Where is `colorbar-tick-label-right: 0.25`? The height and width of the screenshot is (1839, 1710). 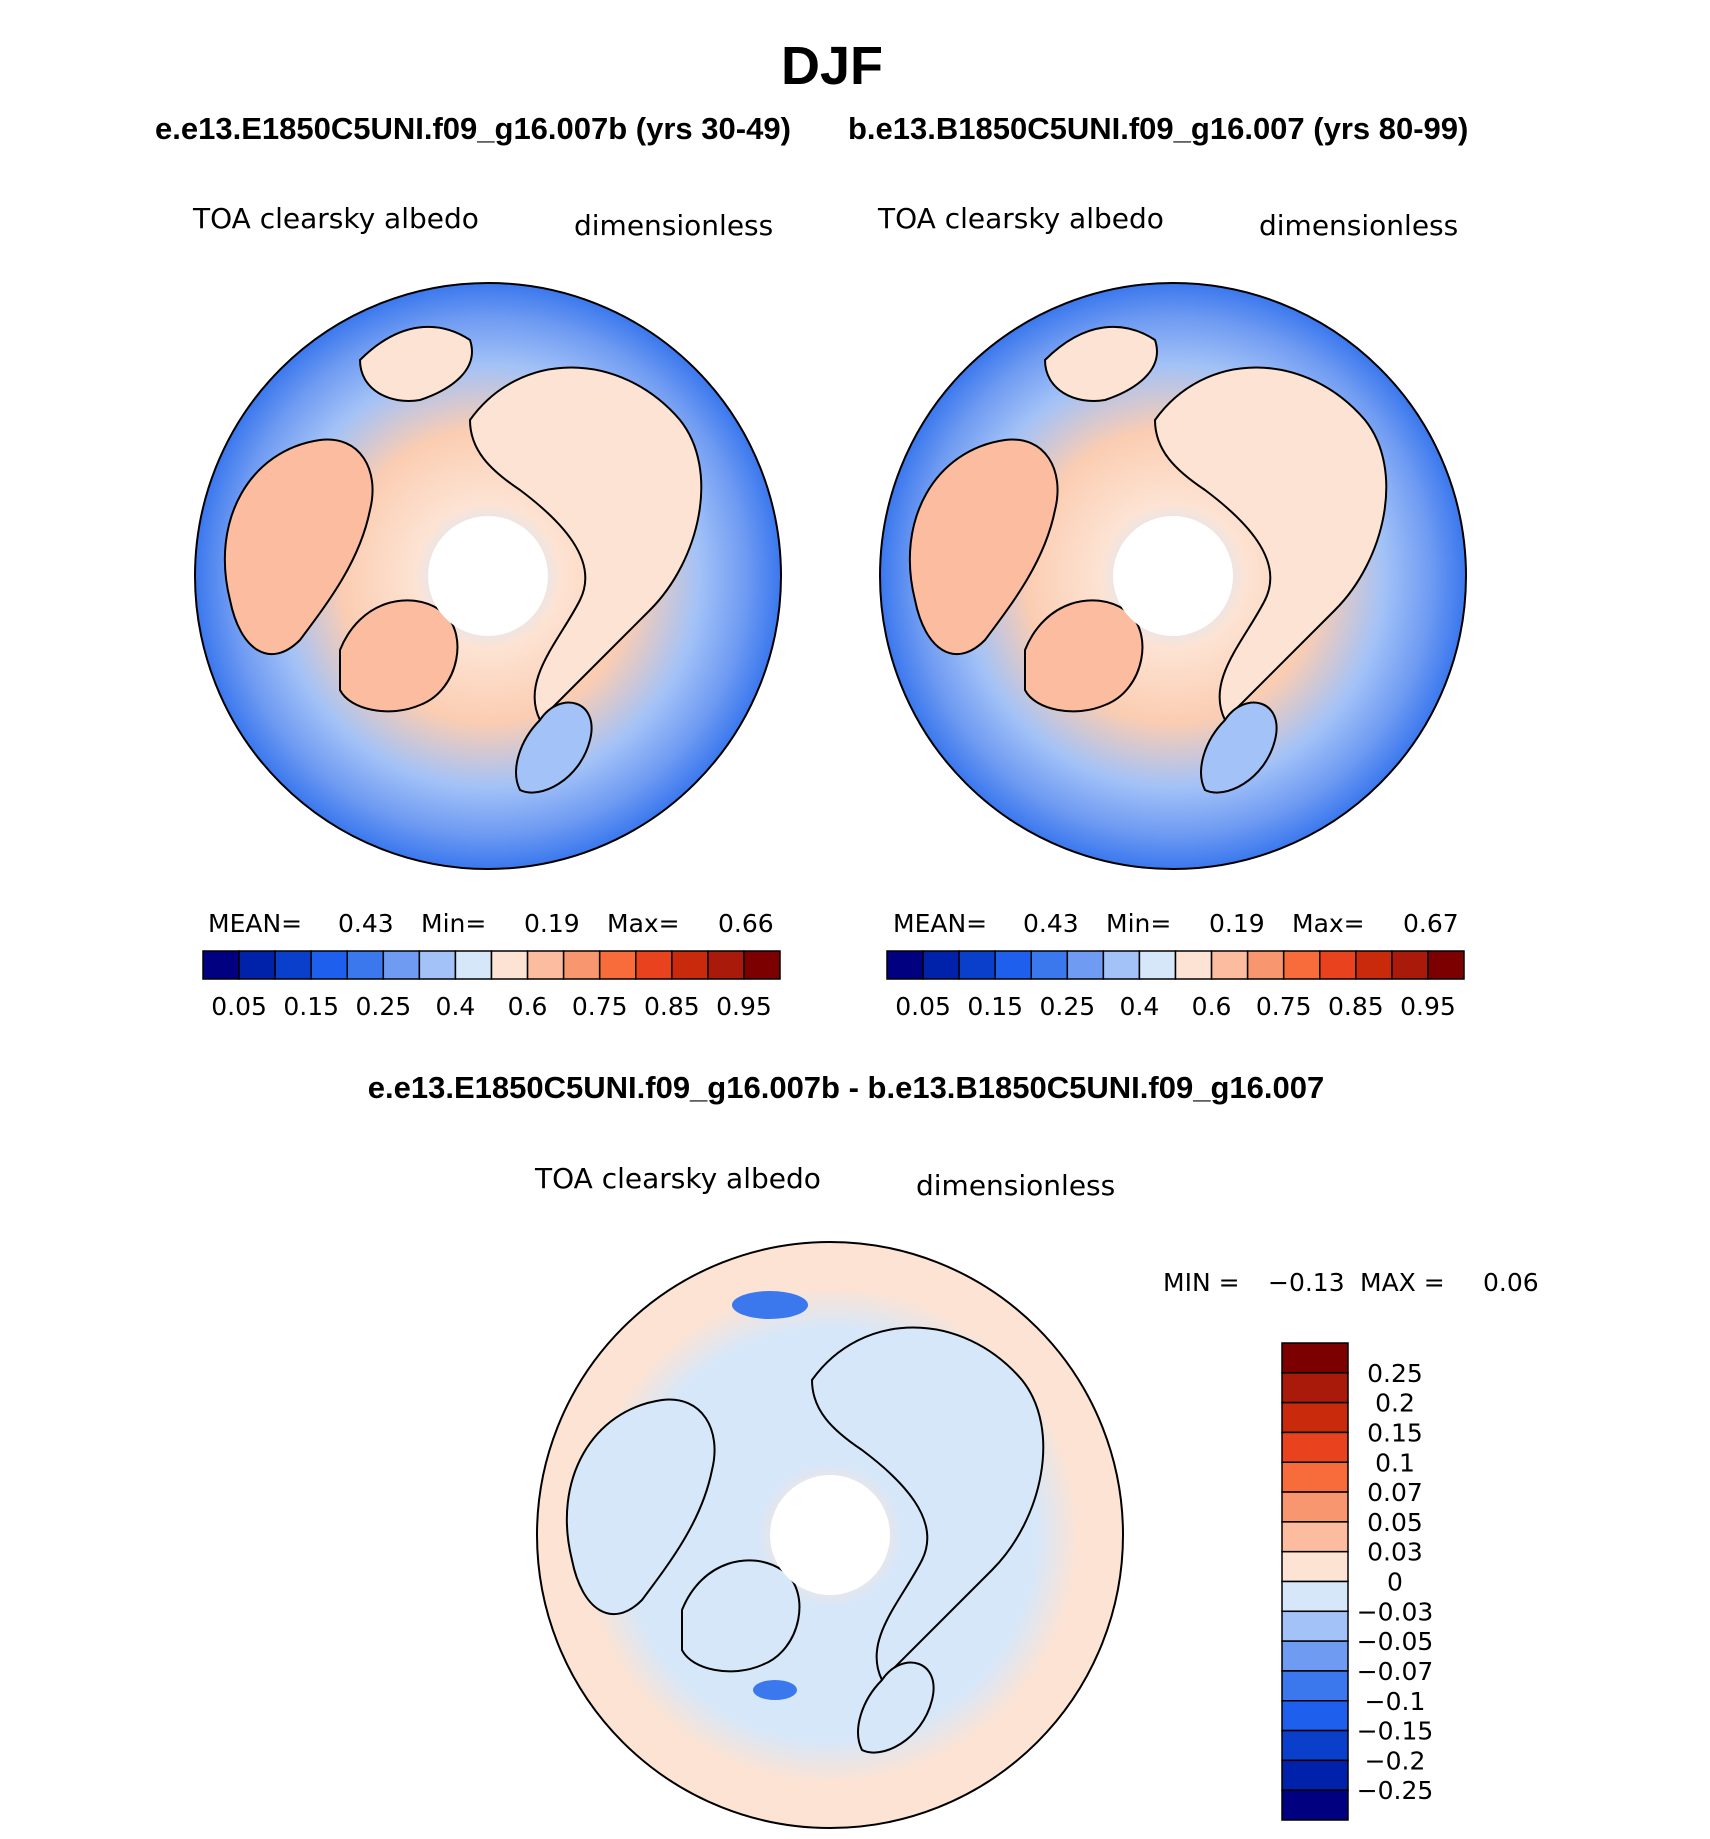 colorbar-tick-label-right: 0.25 is located at coordinates (1067, 1006).